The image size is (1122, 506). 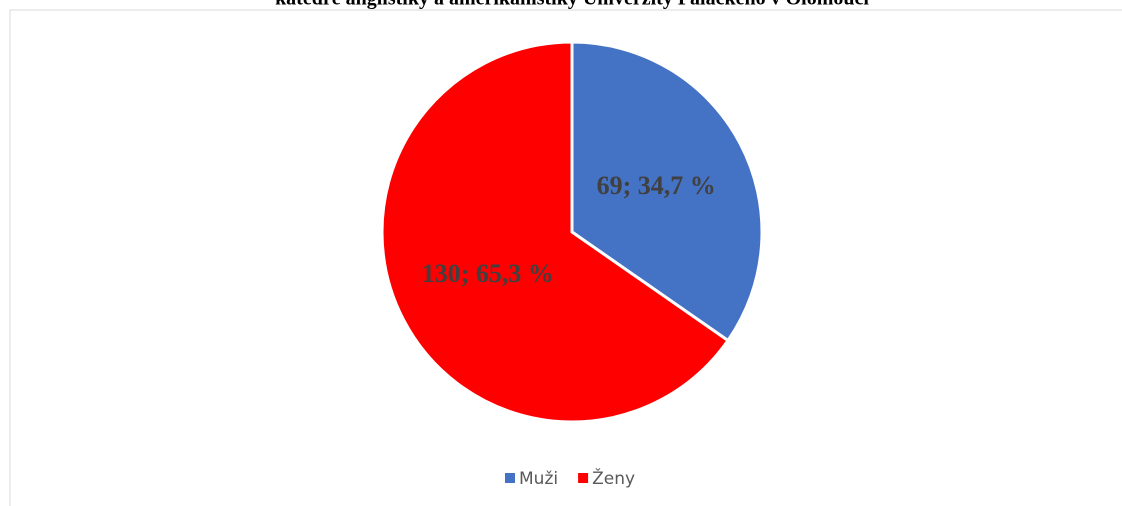 I want to click on legend-label: Ženy, so click(x=613, y=478).